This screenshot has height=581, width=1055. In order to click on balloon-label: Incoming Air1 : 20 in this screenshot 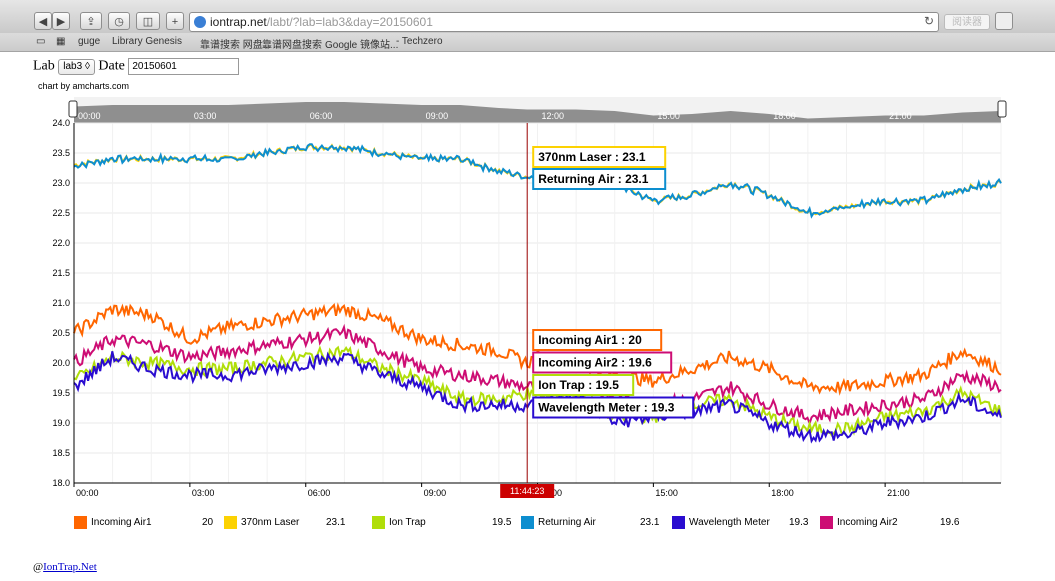, I will do `click(590, 340)`.